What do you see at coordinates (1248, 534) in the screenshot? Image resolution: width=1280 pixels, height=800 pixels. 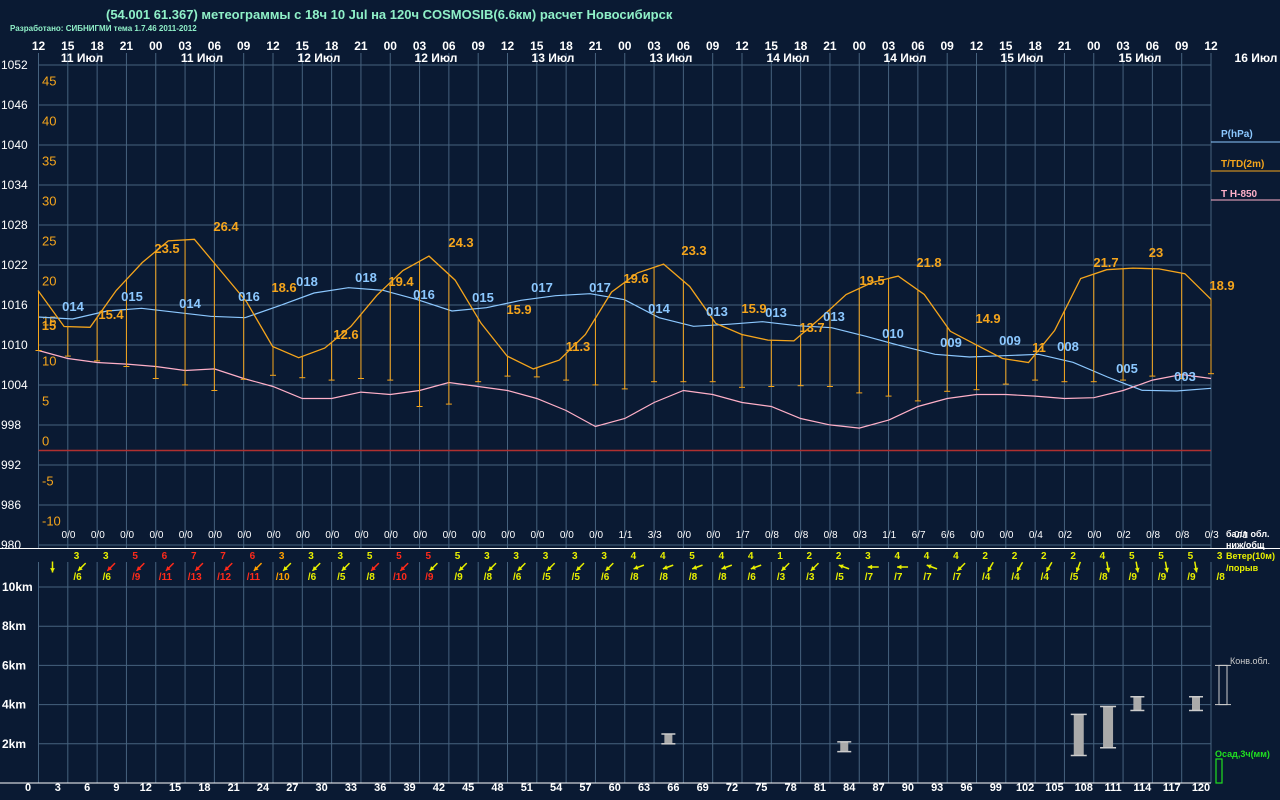 I see `legend-cloud-label-1: балл обл.` at bounding box center [1248, 534].